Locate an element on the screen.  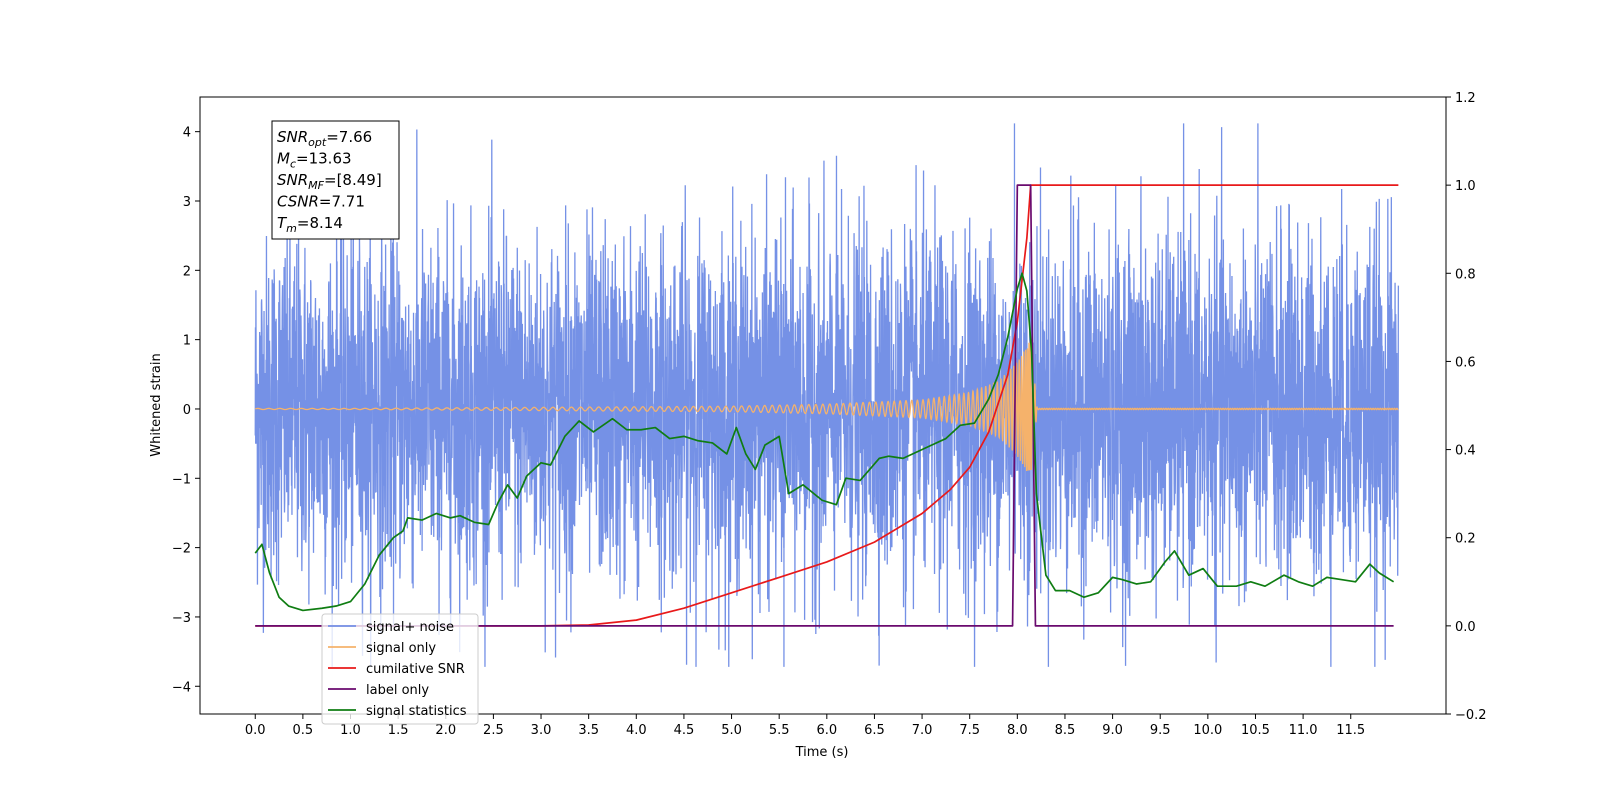
legend-entry: signal statistics is located at coordinates (397, 711).